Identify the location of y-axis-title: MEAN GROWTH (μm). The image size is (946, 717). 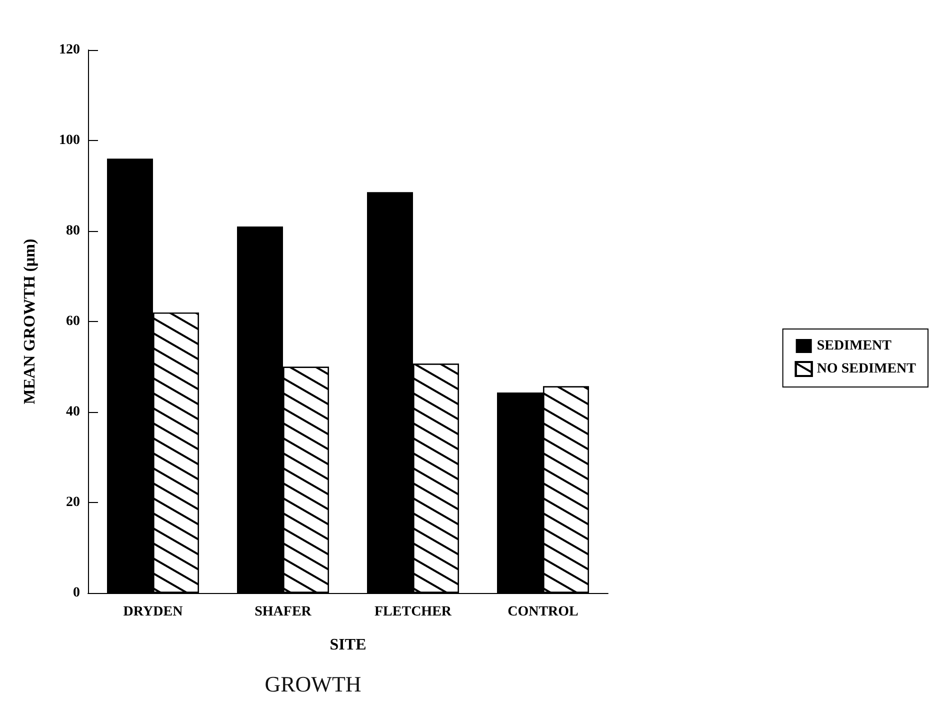
(30, 321).